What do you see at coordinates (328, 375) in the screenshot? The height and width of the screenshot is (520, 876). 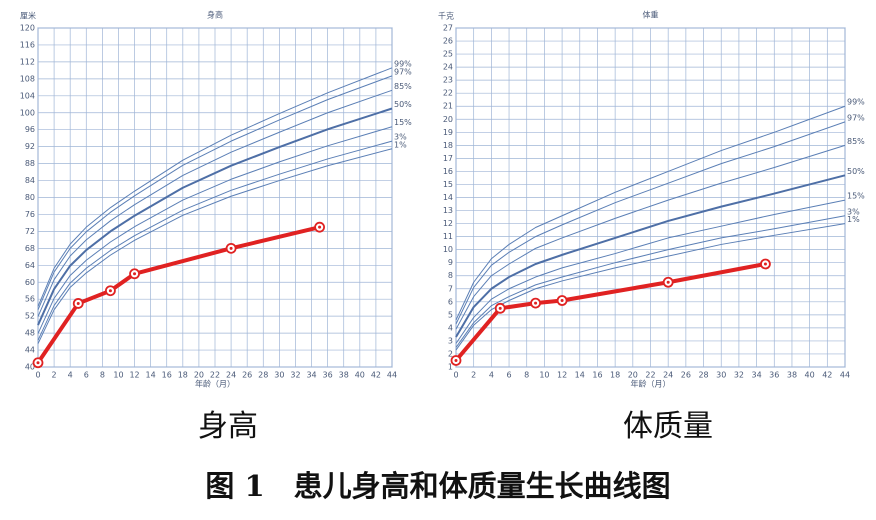 I see `x-tick-label: 36` at bounding box center [328, 375].